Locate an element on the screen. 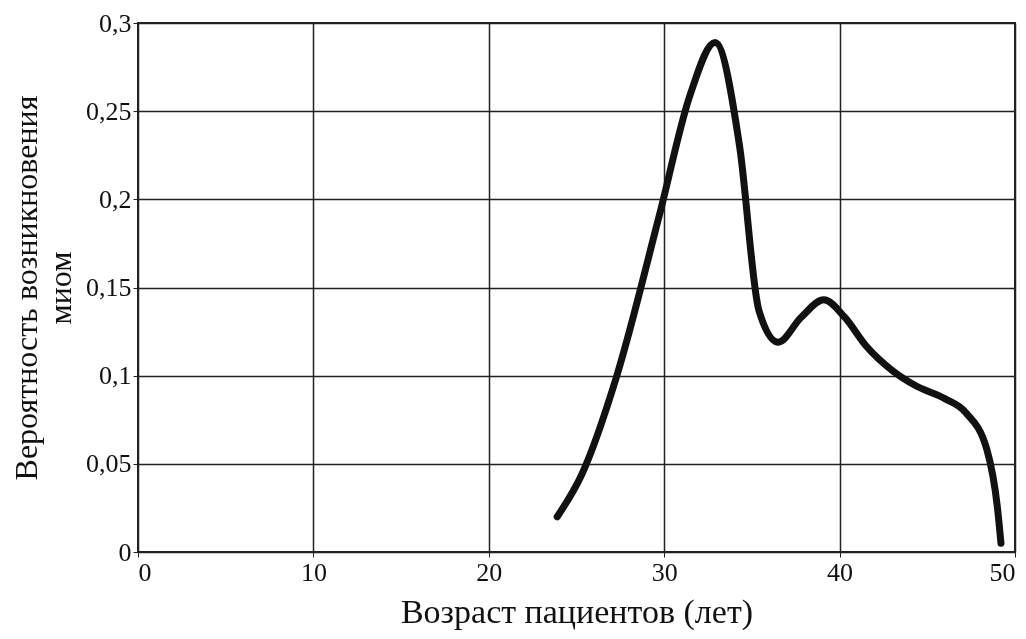  x-axis-title: Возраст пациентов (лет) is located at coordinates (577, 611).